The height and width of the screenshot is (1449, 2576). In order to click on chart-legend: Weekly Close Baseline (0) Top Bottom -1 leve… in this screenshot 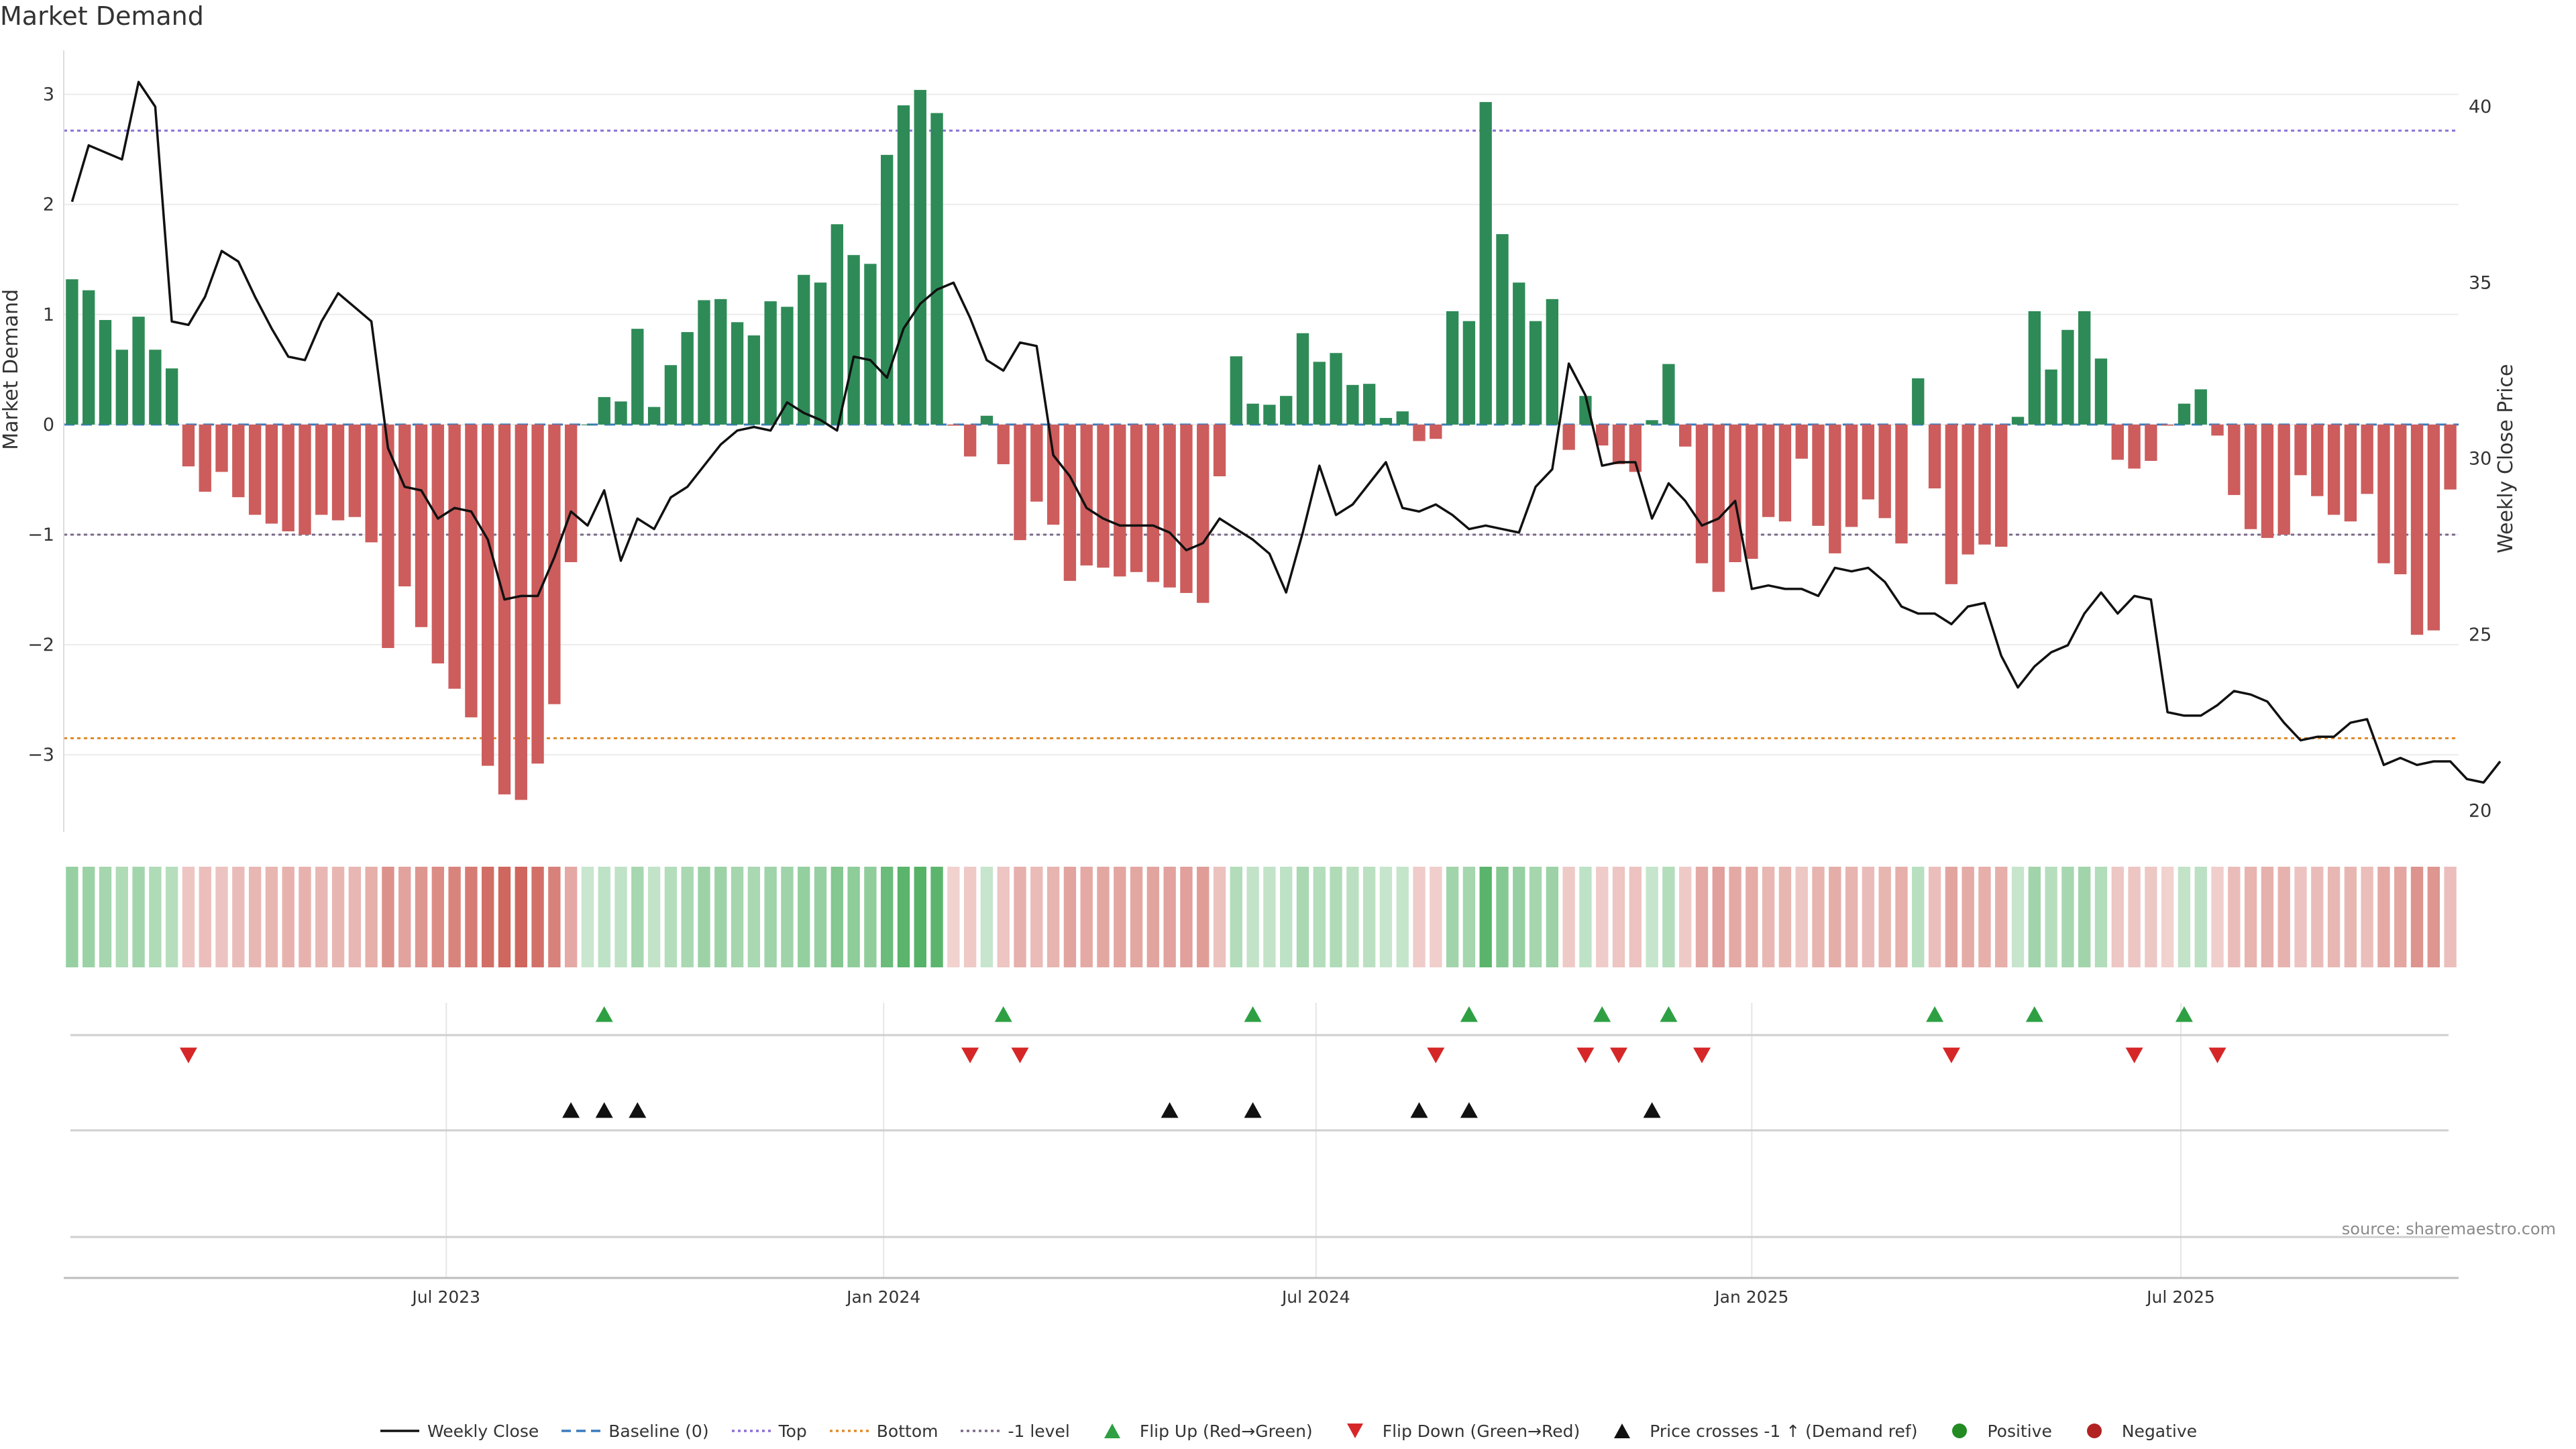, I will do `click(1288, 1430)`.